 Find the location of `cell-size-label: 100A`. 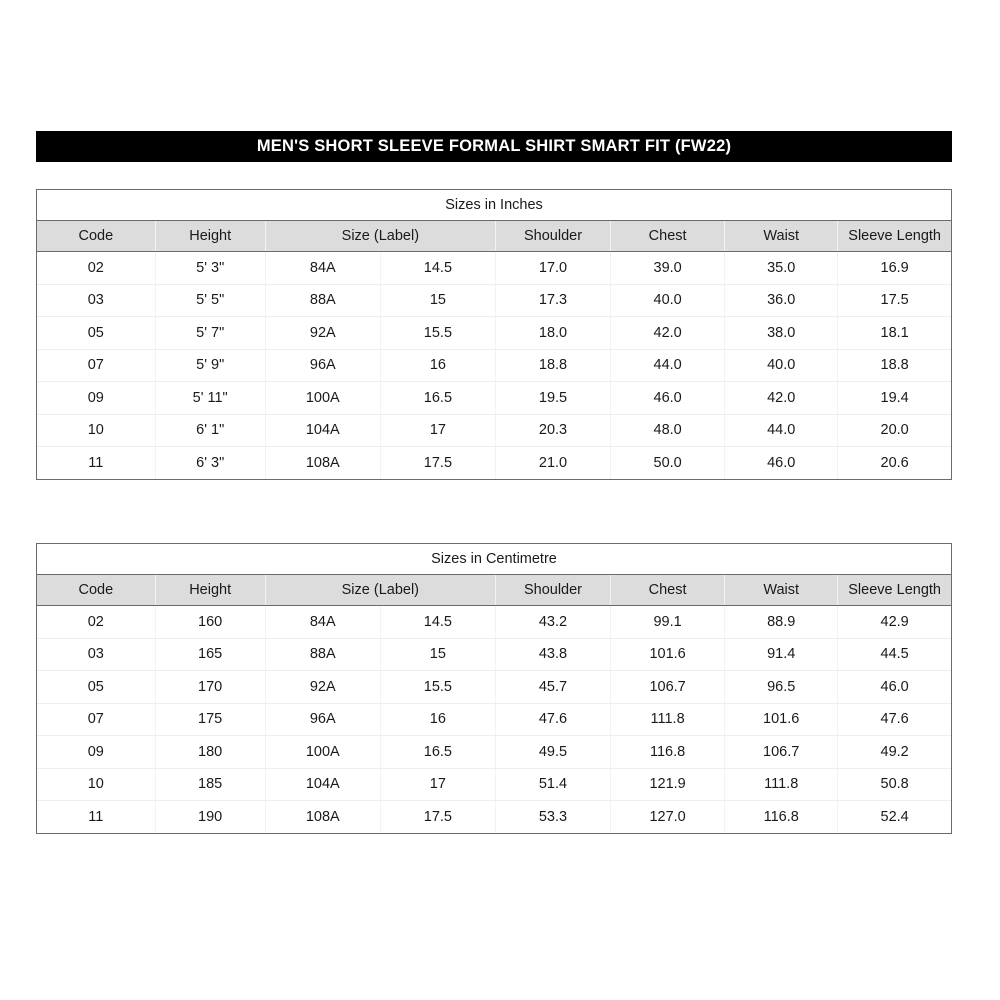

cell-size-label: 100A is located at coordinates (323, 398).